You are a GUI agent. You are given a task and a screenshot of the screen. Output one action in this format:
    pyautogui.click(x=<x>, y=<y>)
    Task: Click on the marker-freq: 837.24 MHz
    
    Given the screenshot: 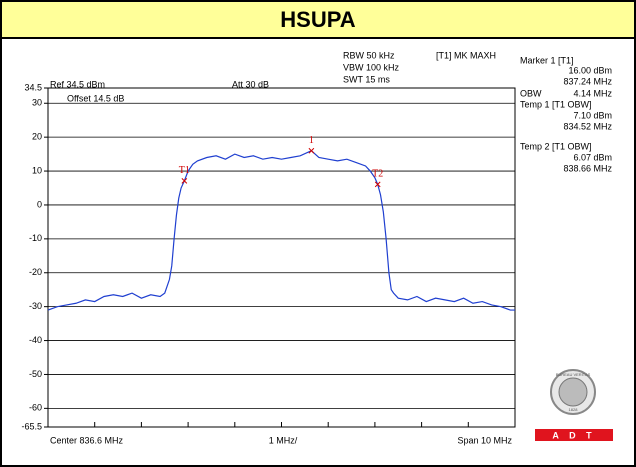 What is the action you would take?
    pyautogui.click(x=587, y=81)
    